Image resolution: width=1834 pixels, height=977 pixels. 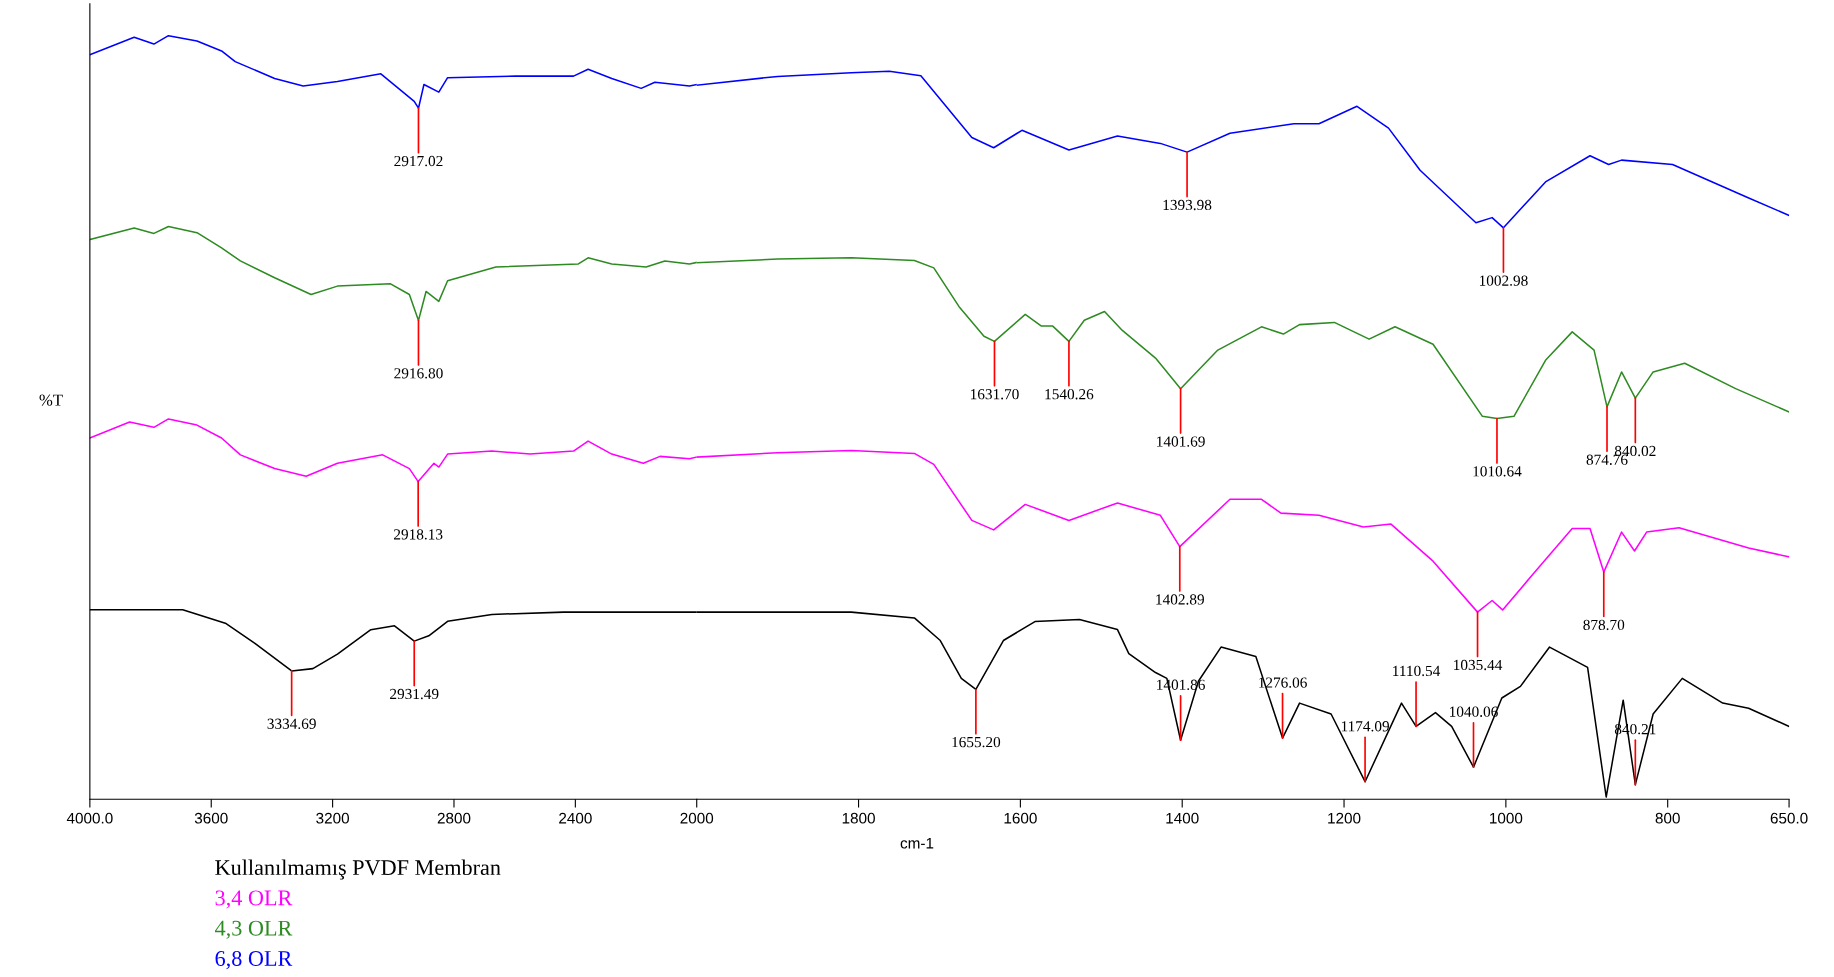 What do you see at coordinates (414, 694) in the screenshot?
I see `annotation: 2931.49` at bounding box center [414, 694].